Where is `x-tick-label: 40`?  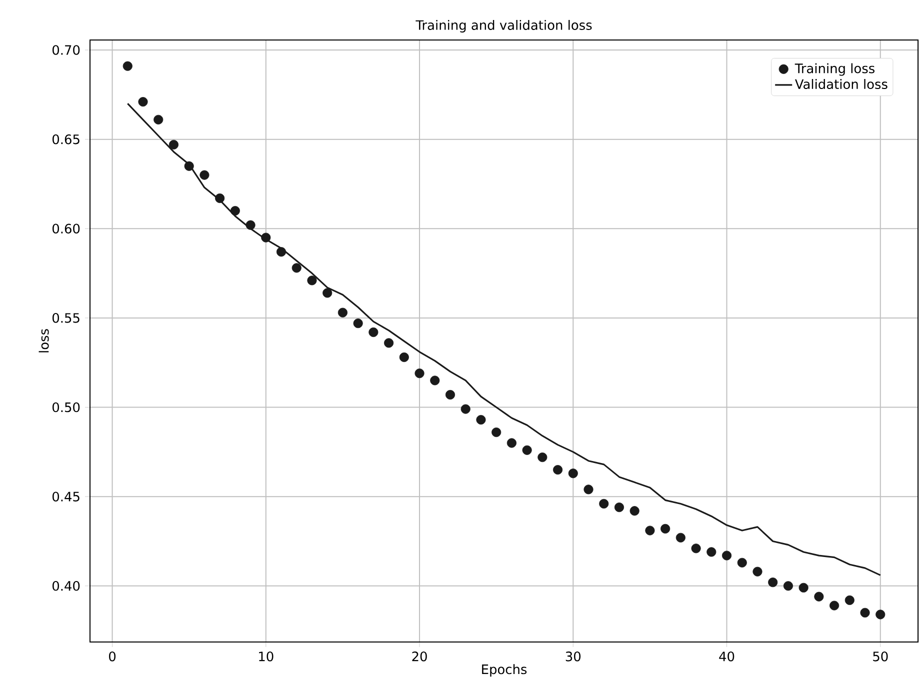
x-tick-label: 40 is located at coordinates (726, 657).